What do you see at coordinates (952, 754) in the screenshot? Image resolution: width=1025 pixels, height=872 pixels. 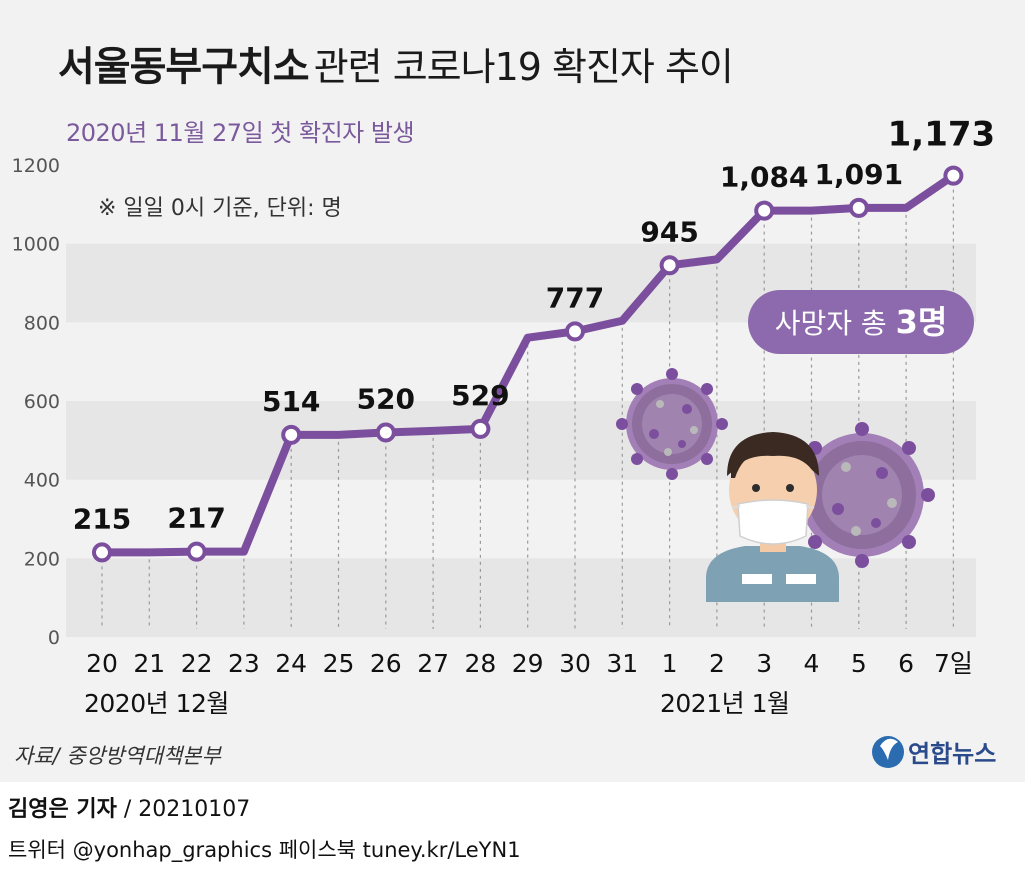 I see `logo-text: 연합뉴스` at bounding box center [952, 754].